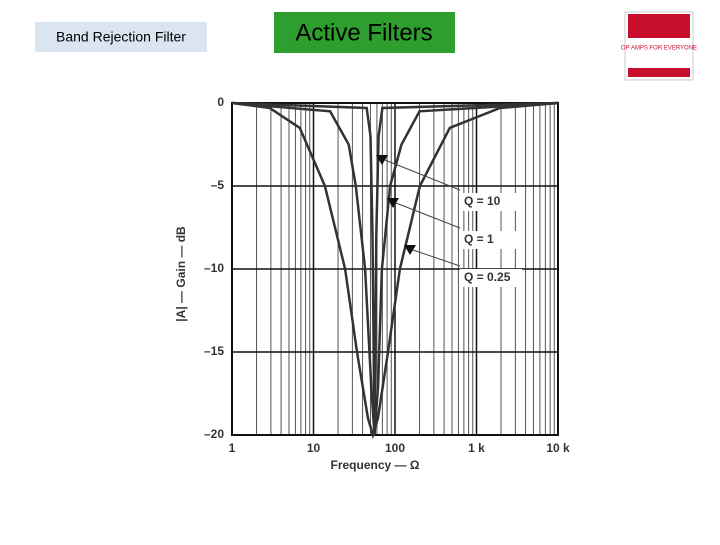 The height and width of the screenshot is (545, 720). I want to click on y-tick-label: 0, so click(220, 102).